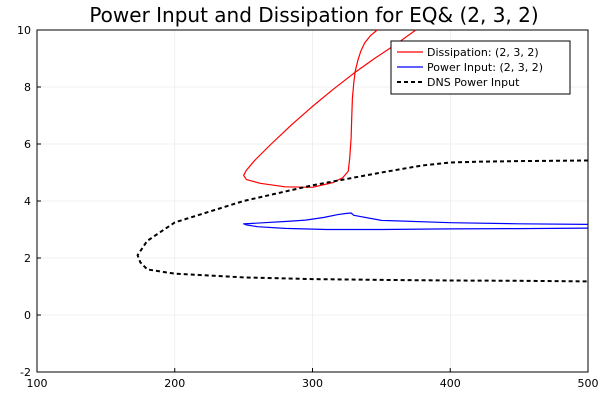 This screenshot has width=600, height=400. Describe the element at coordinates (588, 383) in the screenshot. I see `x-tick-label: 500` at that location.